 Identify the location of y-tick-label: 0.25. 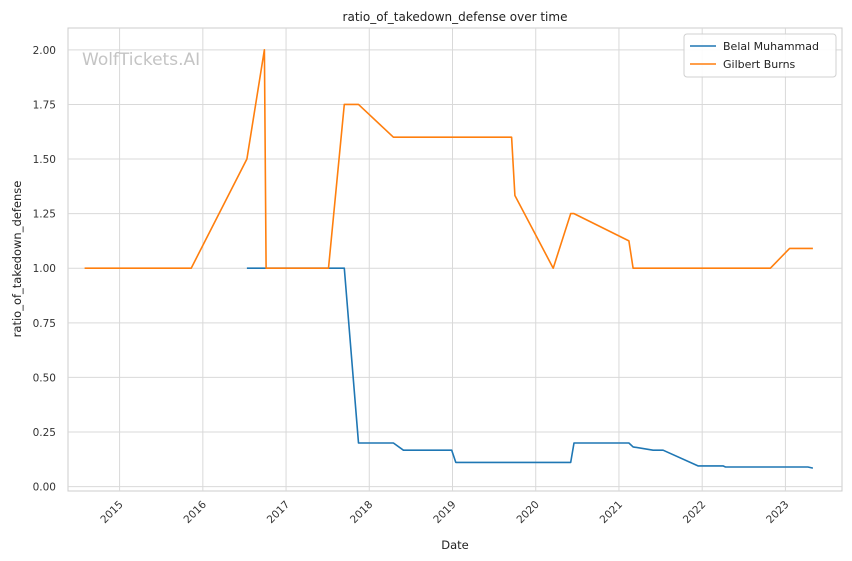
(44, 433).